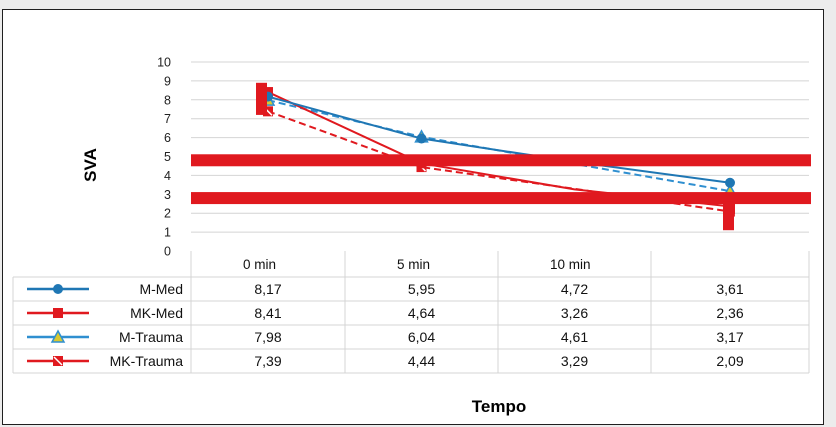 This screenshot has height=427, width=836. I want to click on legend-series-name: M-Med, so click(161, 289).